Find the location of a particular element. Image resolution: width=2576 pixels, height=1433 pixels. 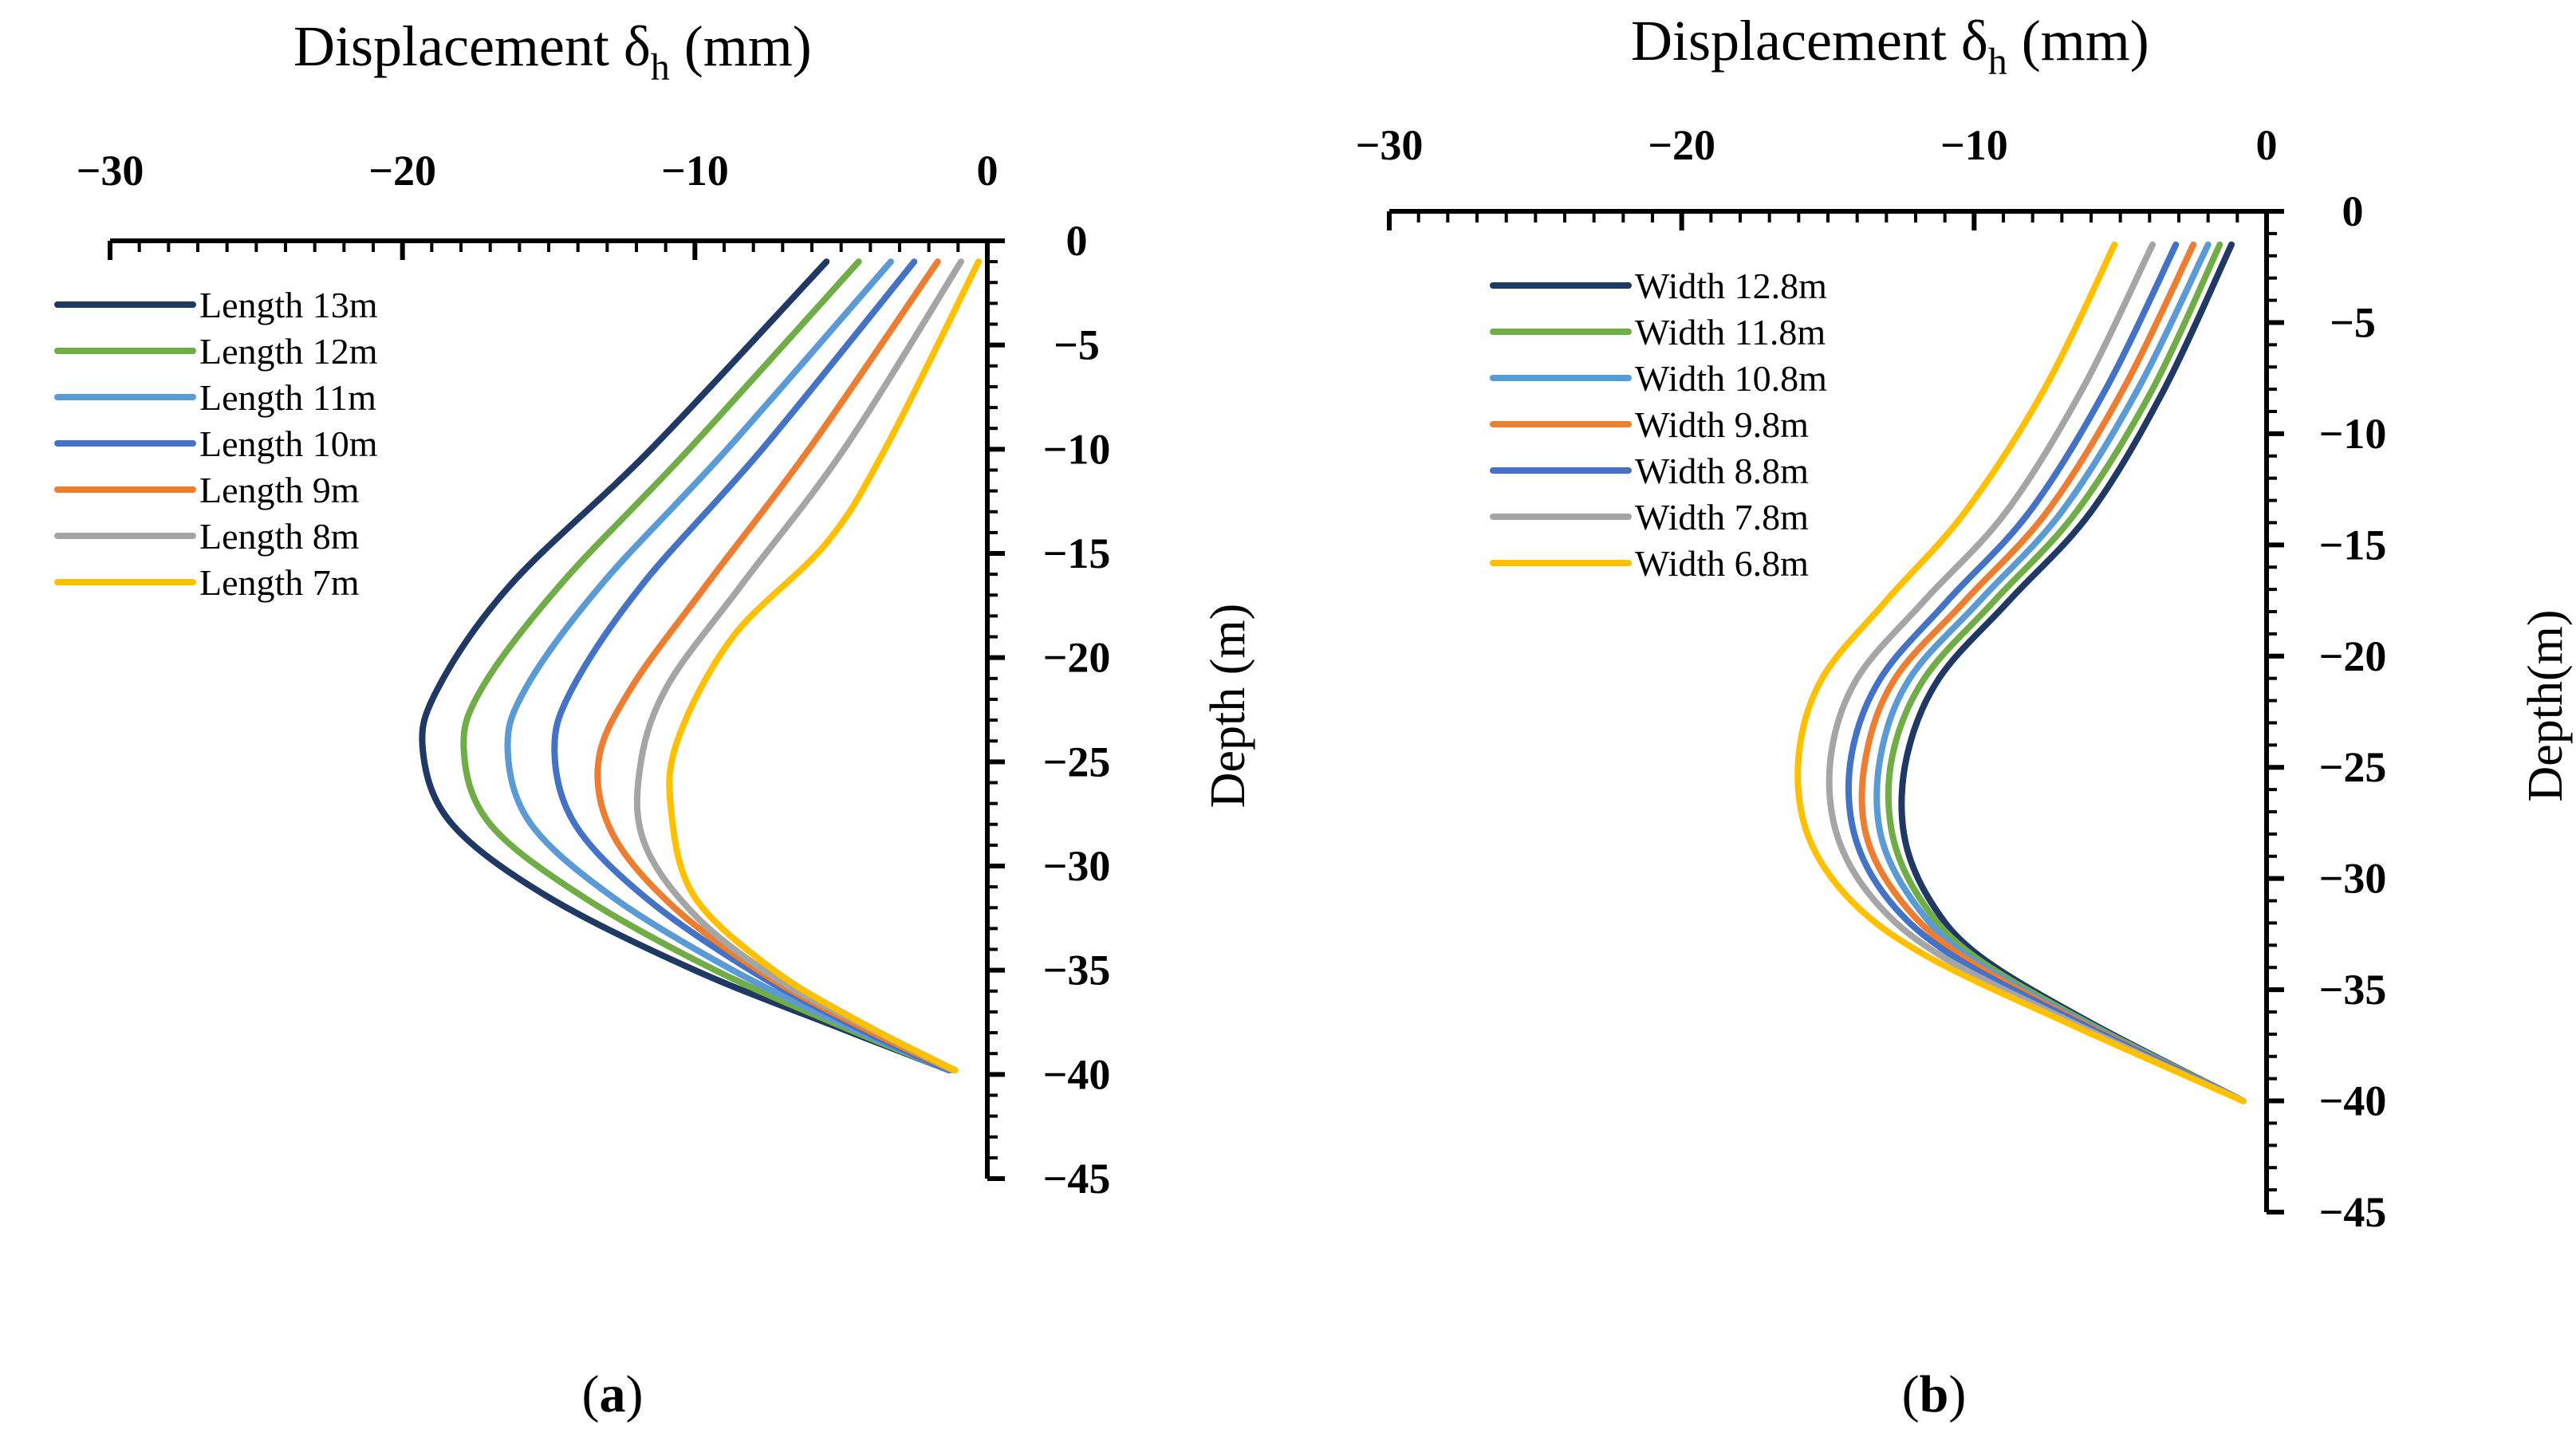

panel-b-y-tick-label: −25 is located at coordinates (2353, 767).